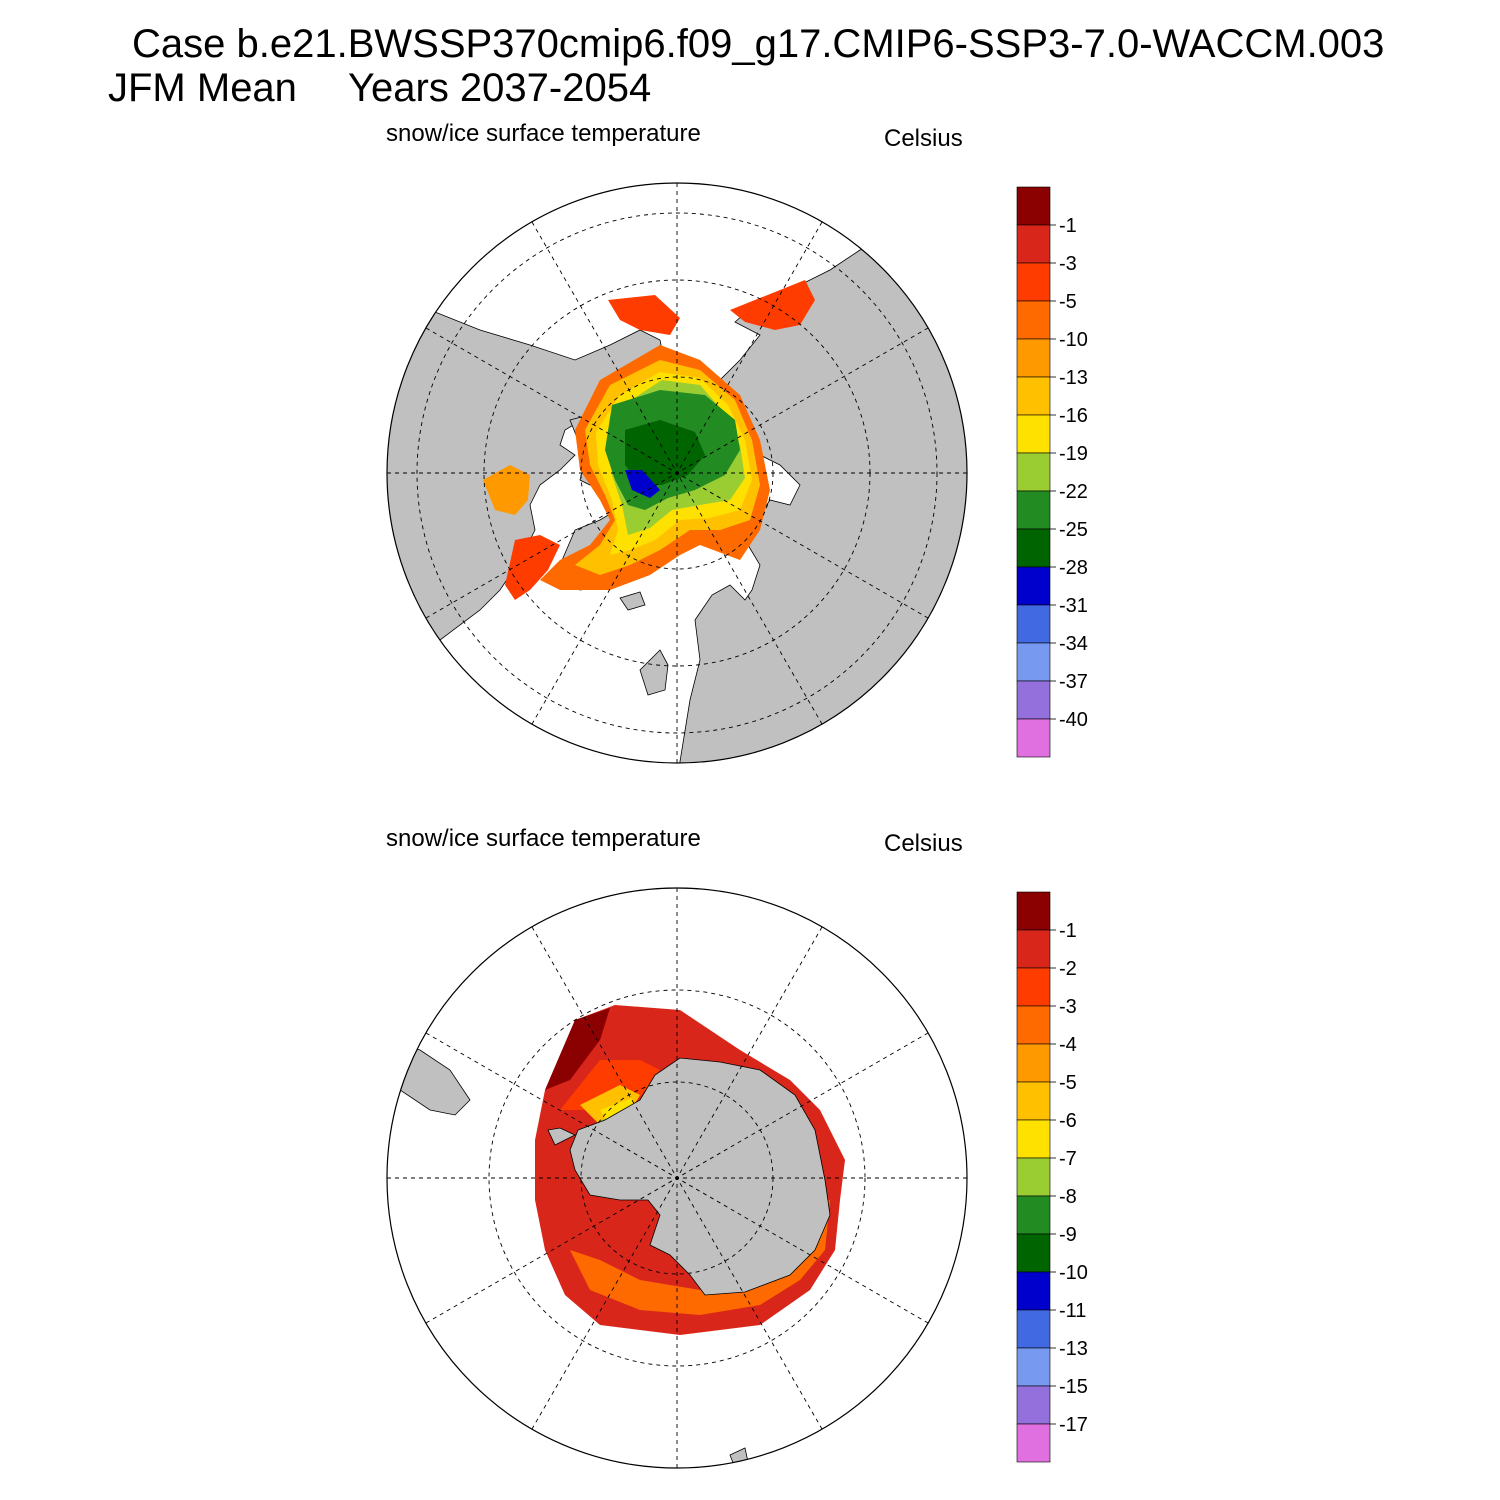  Describe the element at coordinates (700, 1257) in the screenshot. I see `ice-zone-south-orange` at that location.